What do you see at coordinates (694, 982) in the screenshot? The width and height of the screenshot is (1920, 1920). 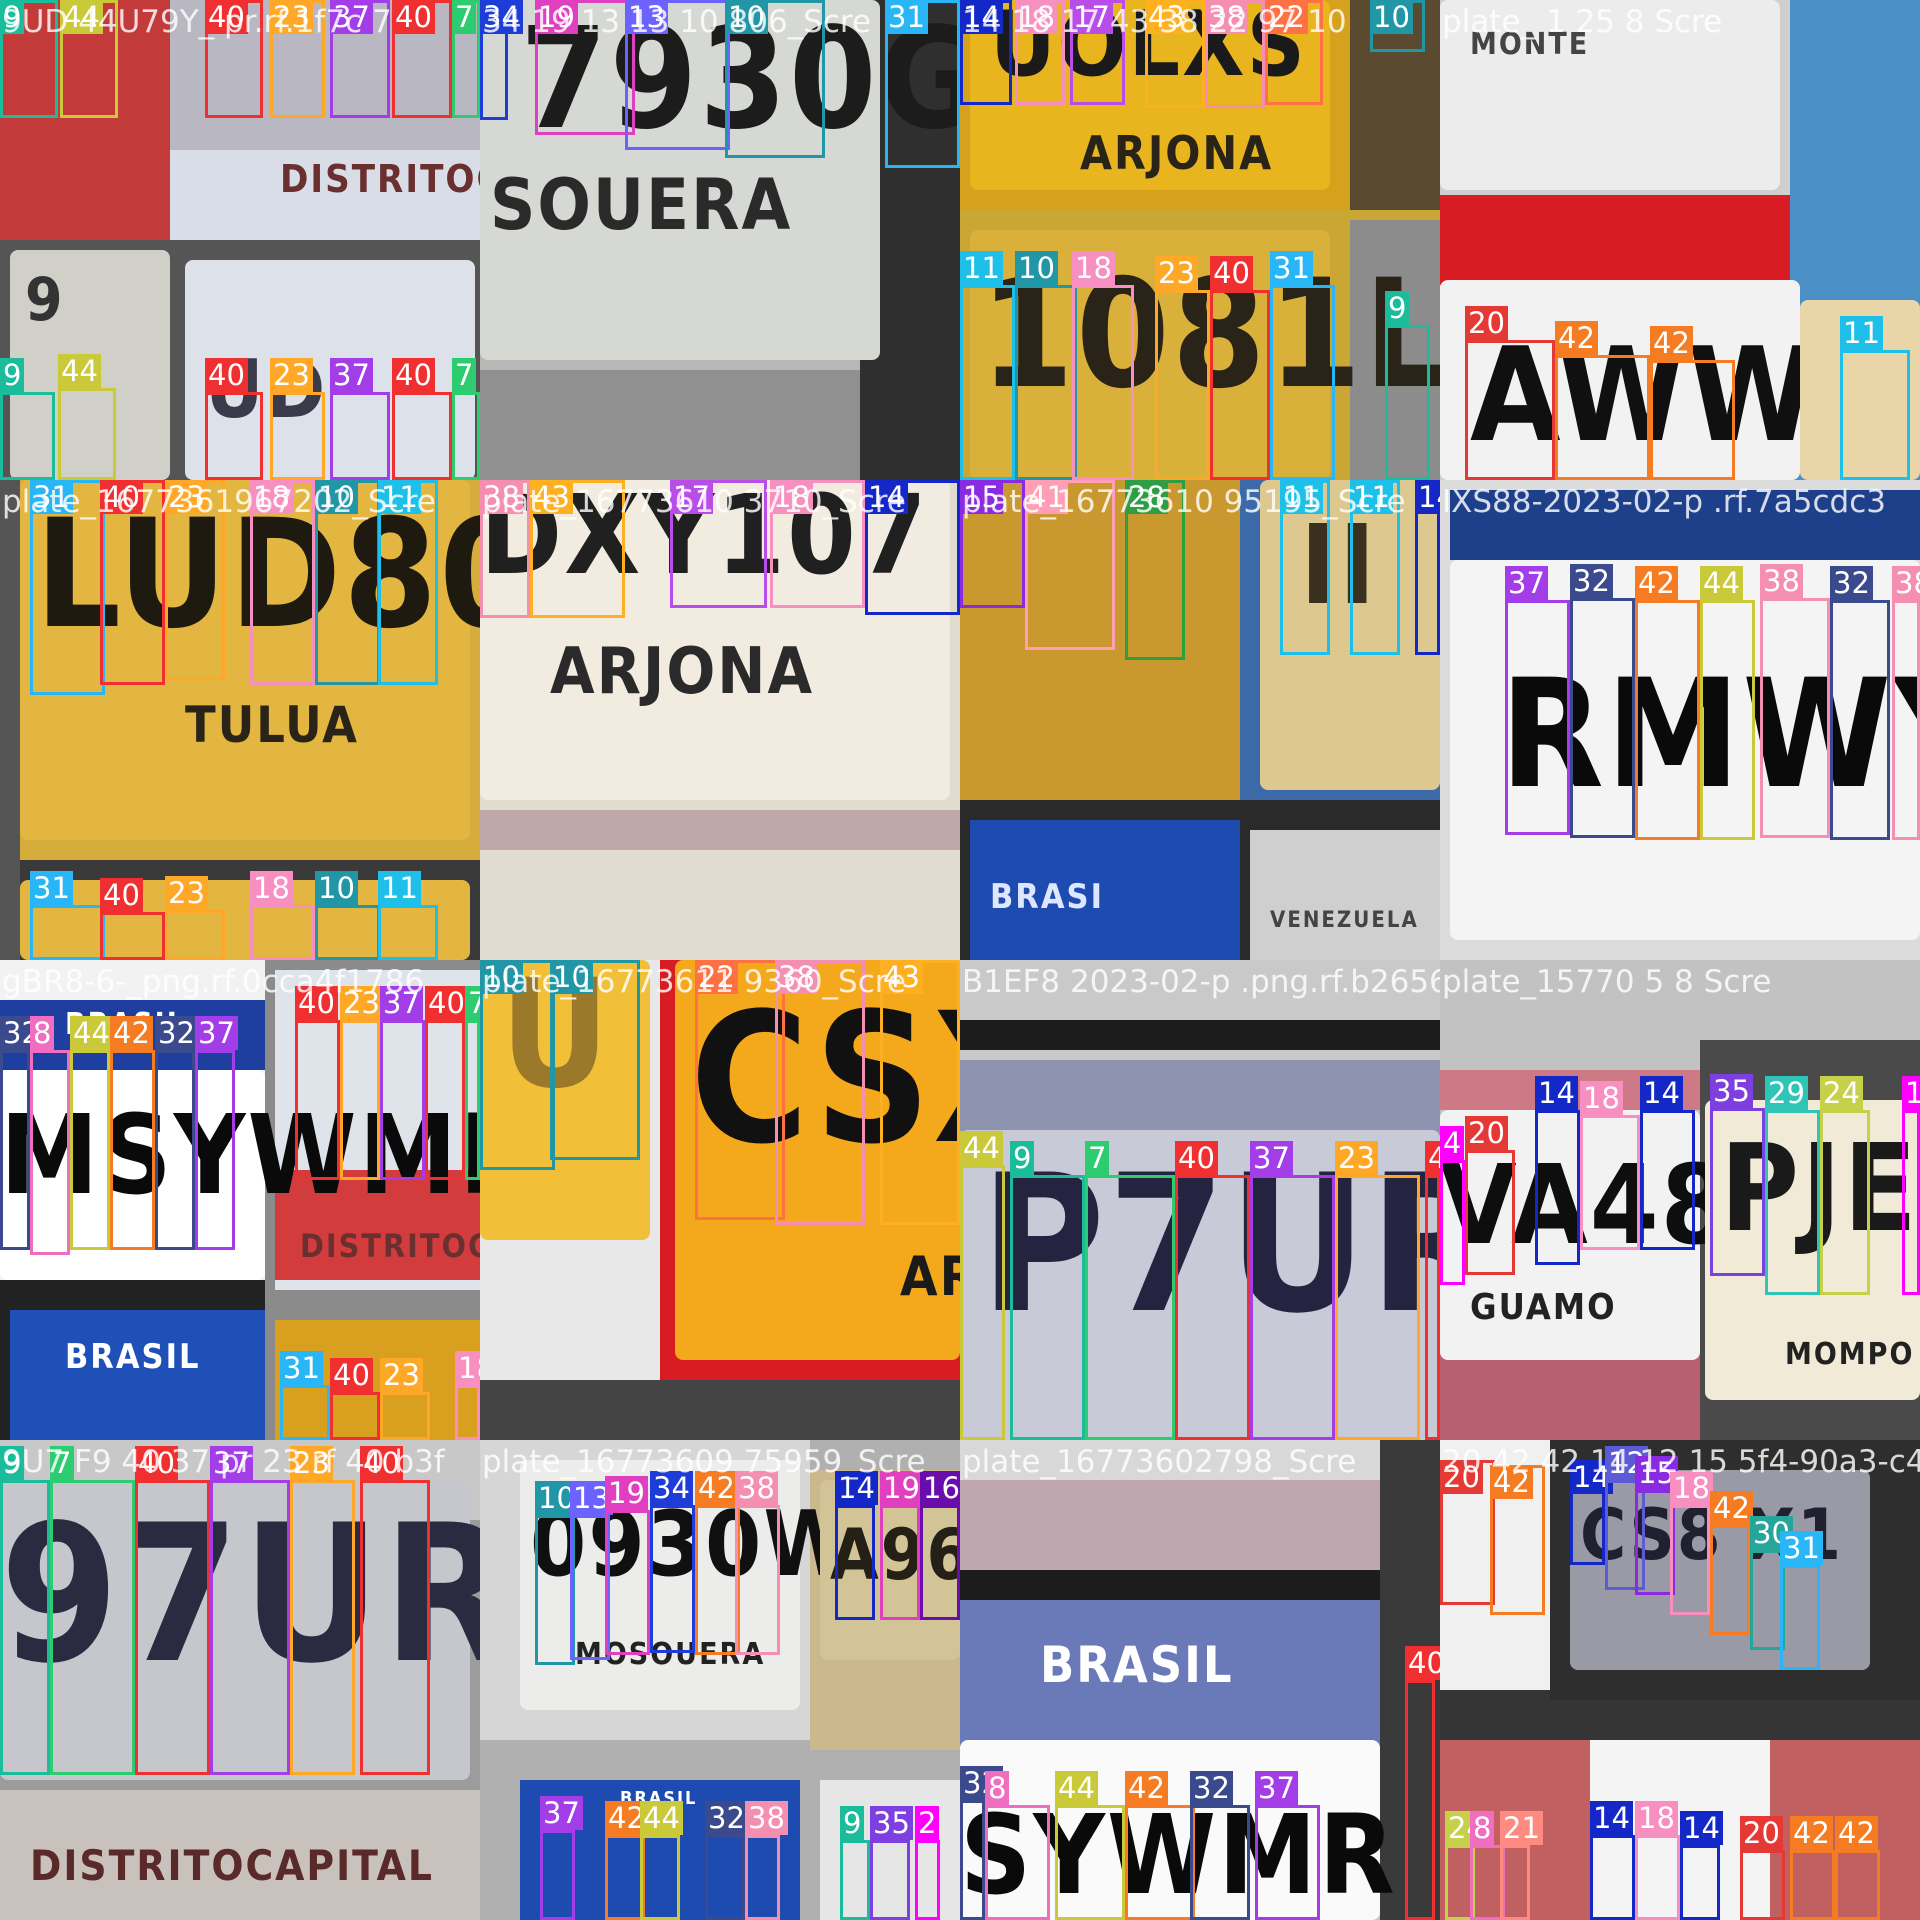 I see `tile-filename-caption: plate_16773611 9360_Scre` at bounding box center [694, 982].